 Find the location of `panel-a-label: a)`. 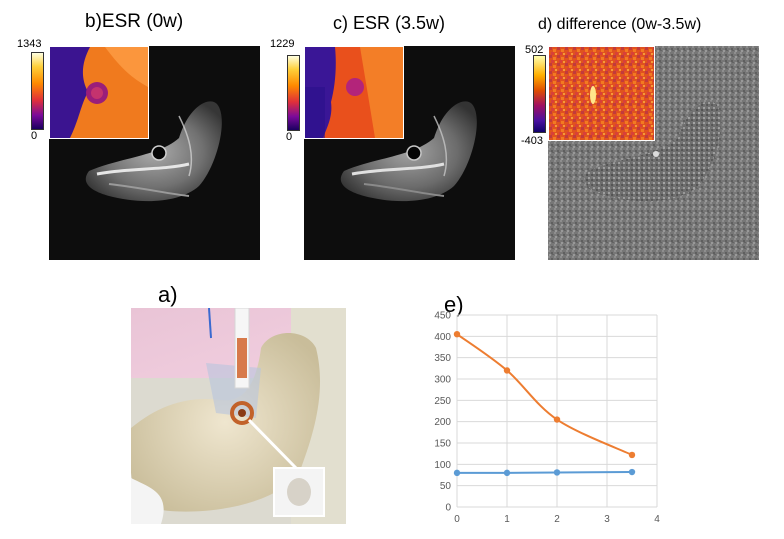

panel-a-label: a) is located at coordinates (168, 294).